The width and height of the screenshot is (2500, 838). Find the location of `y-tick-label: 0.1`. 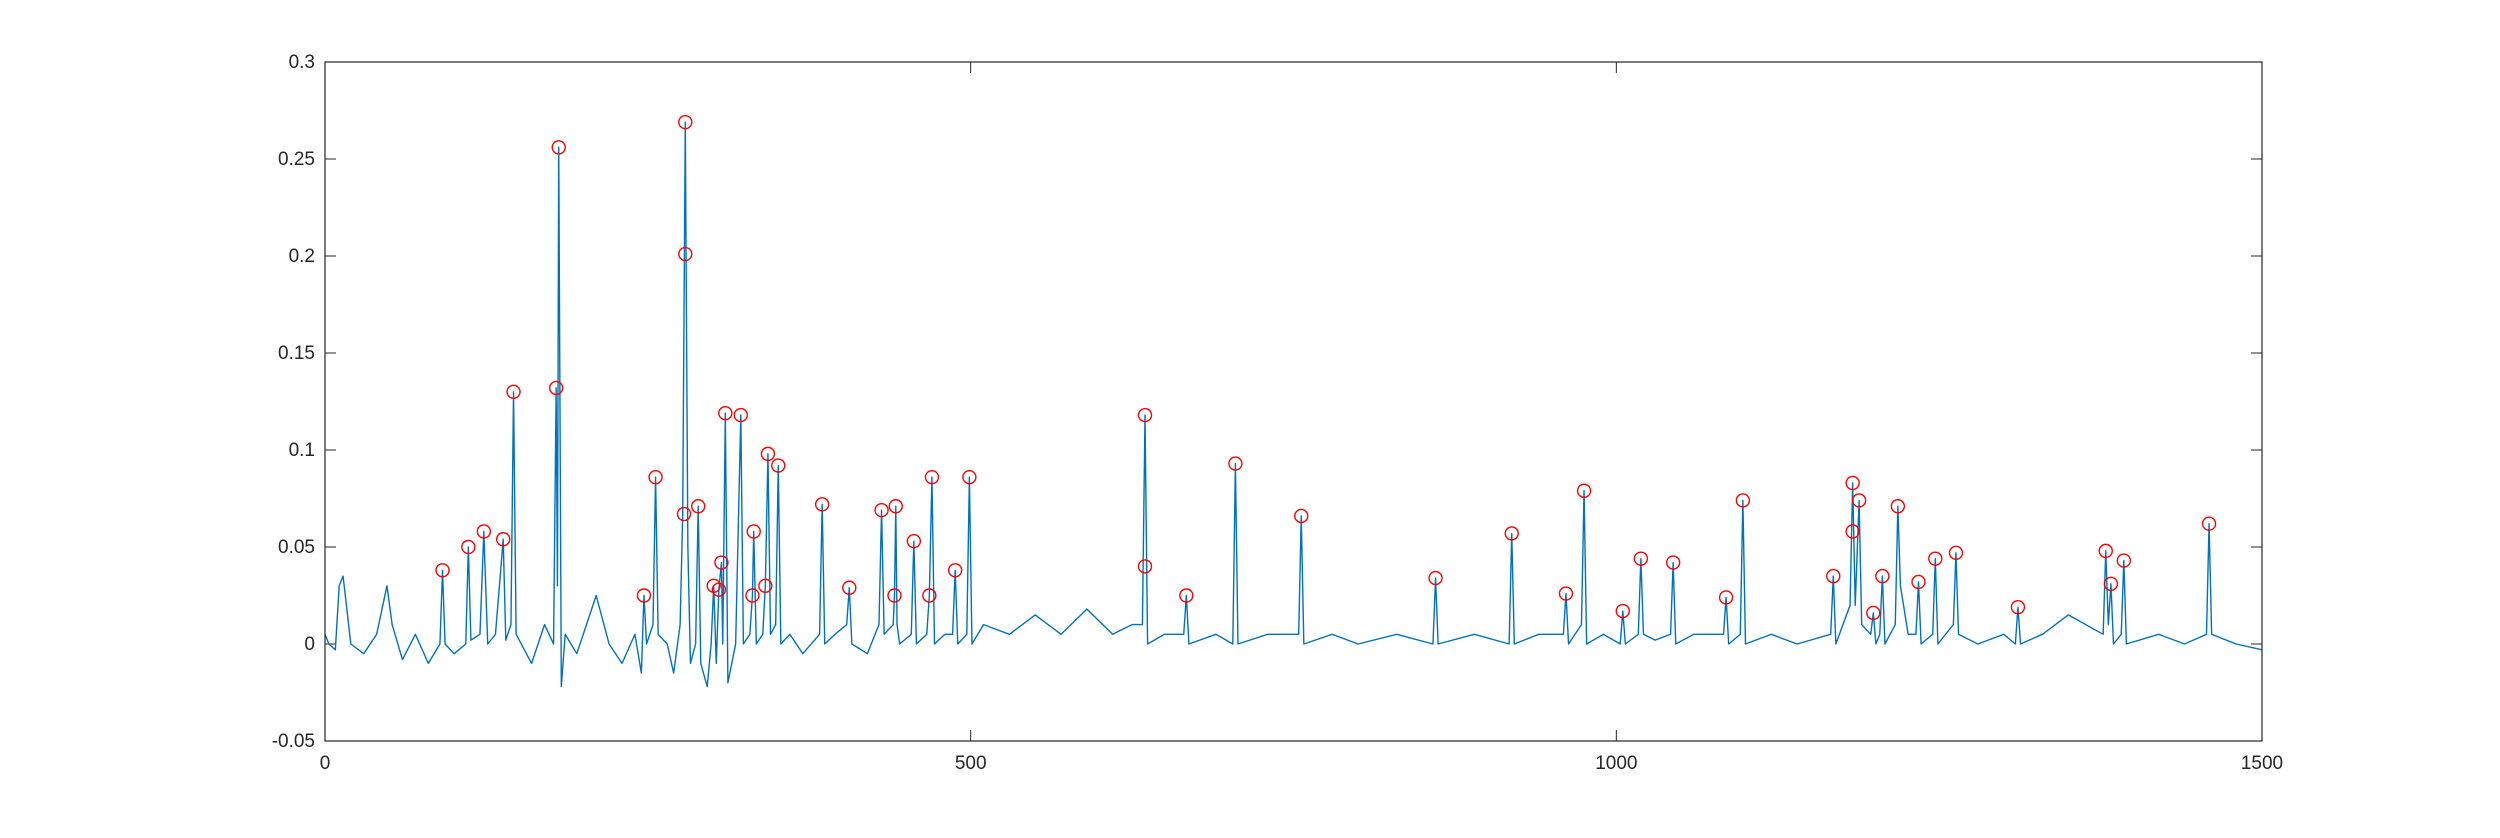

y-tick-label: 0.1 is located at coordinates (302, 450).